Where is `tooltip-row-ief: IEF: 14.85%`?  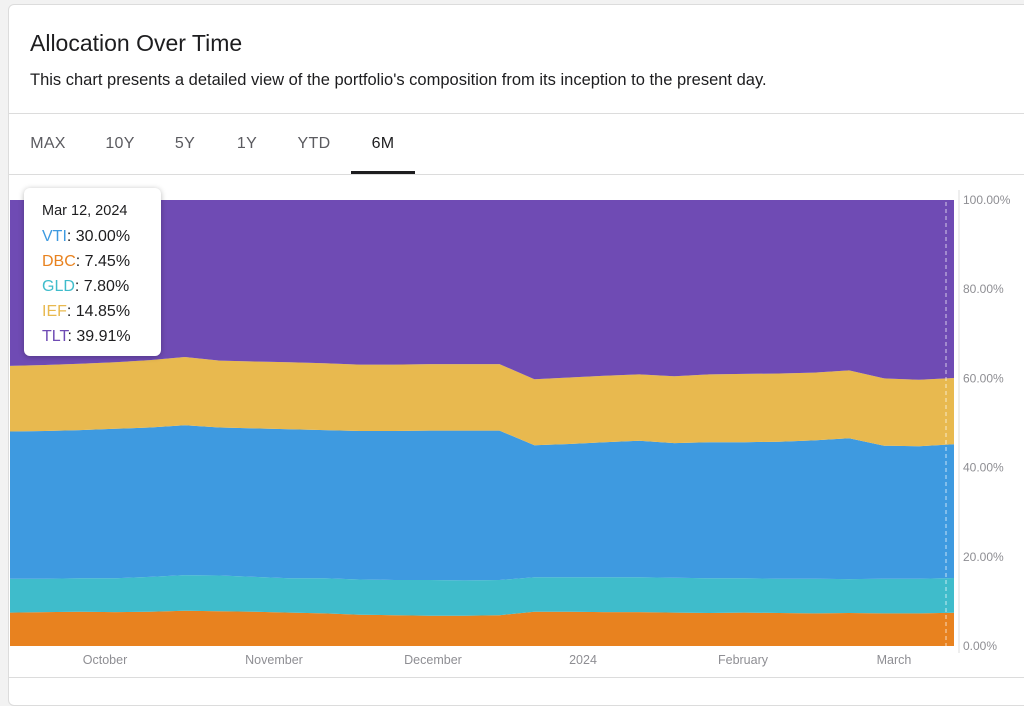
tooltip-row-ief: IEF: 14.85% is located at coordinates (86, 311).